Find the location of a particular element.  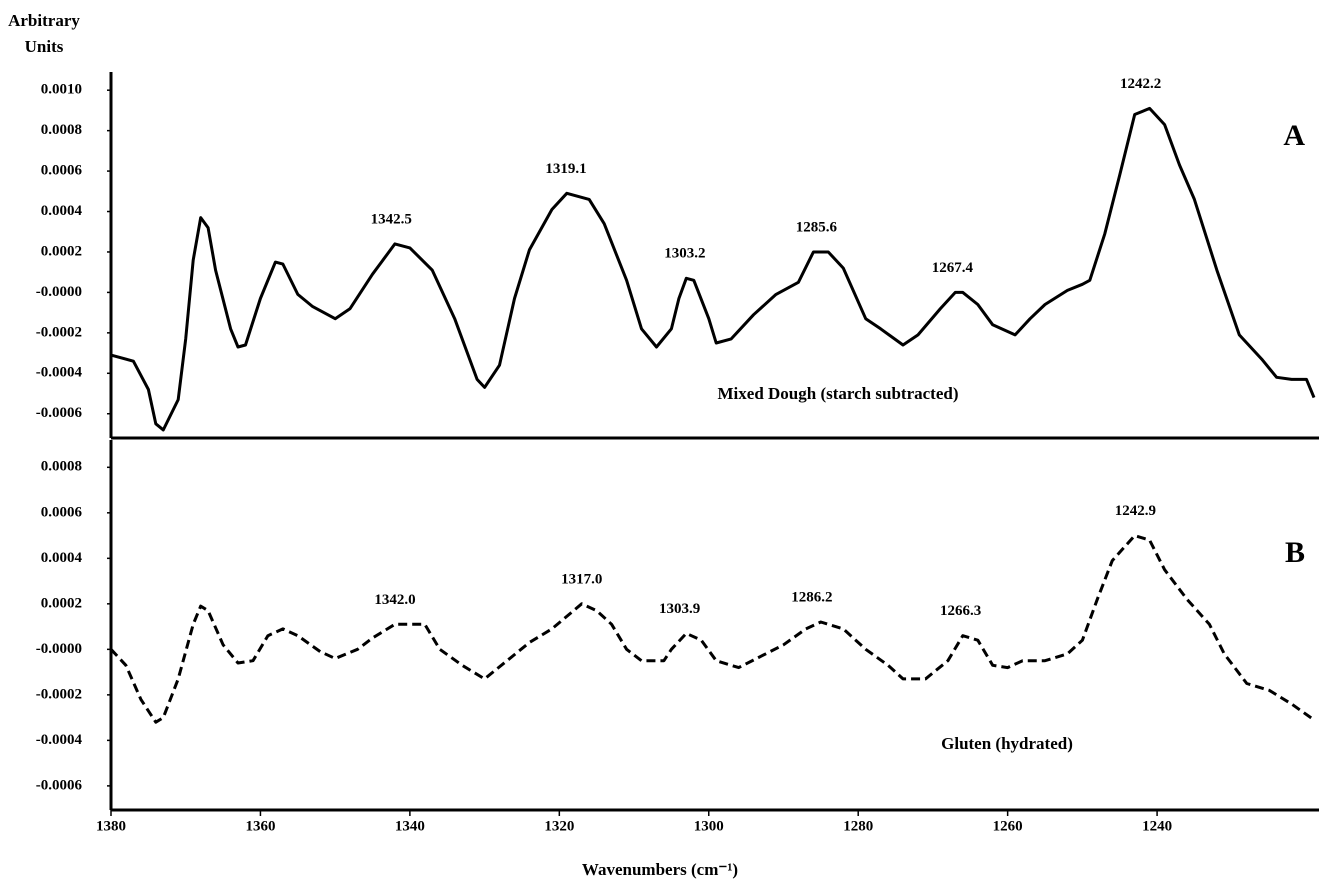

peak-label: 1242.2 is located at coordinates (1140, 84).